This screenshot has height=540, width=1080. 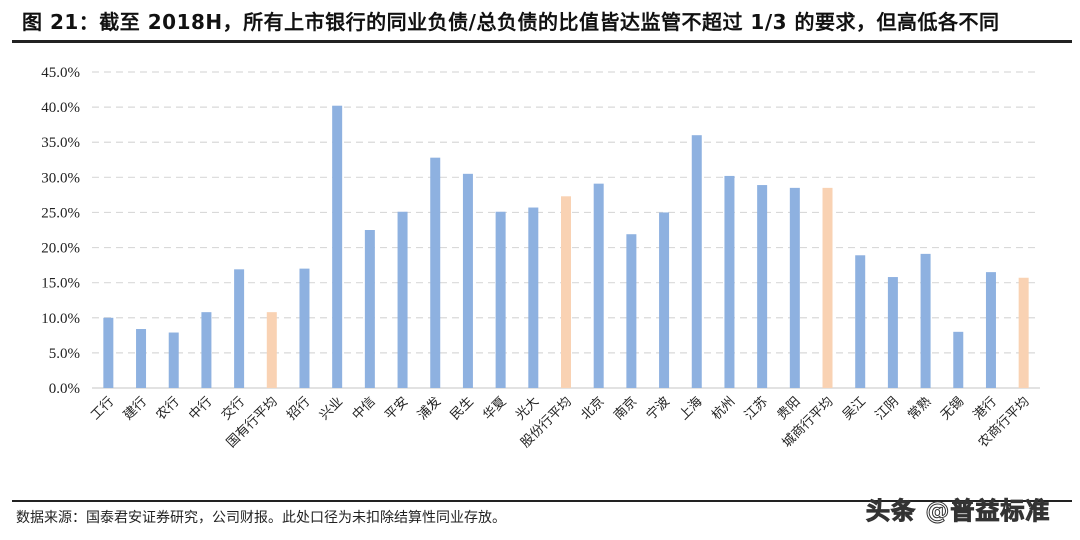 I want to click on x-tick-label: 江阴, so click(x=887, y=408).